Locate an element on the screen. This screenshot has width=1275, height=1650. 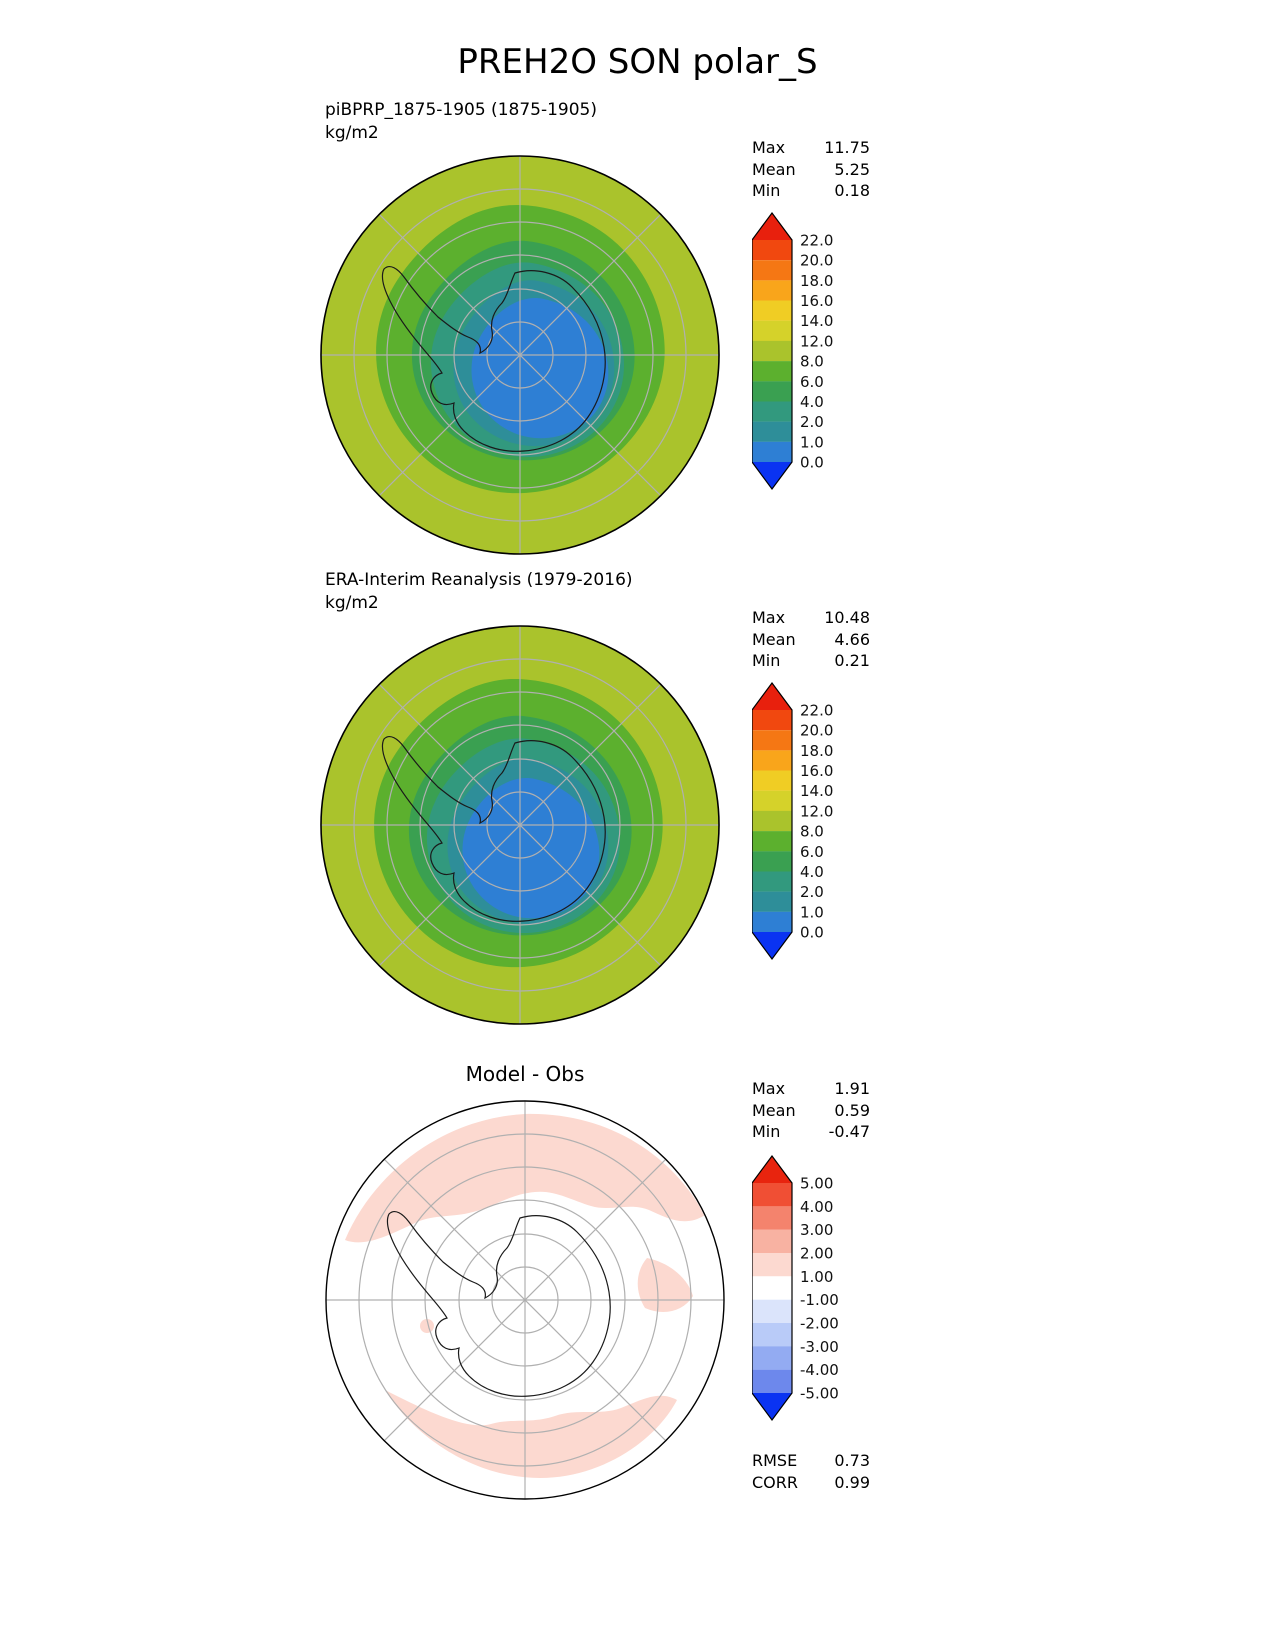
panel3-stats: Max 1.91 Mean 0.59 Min -0.47 is located at coordinates (811, 1110).